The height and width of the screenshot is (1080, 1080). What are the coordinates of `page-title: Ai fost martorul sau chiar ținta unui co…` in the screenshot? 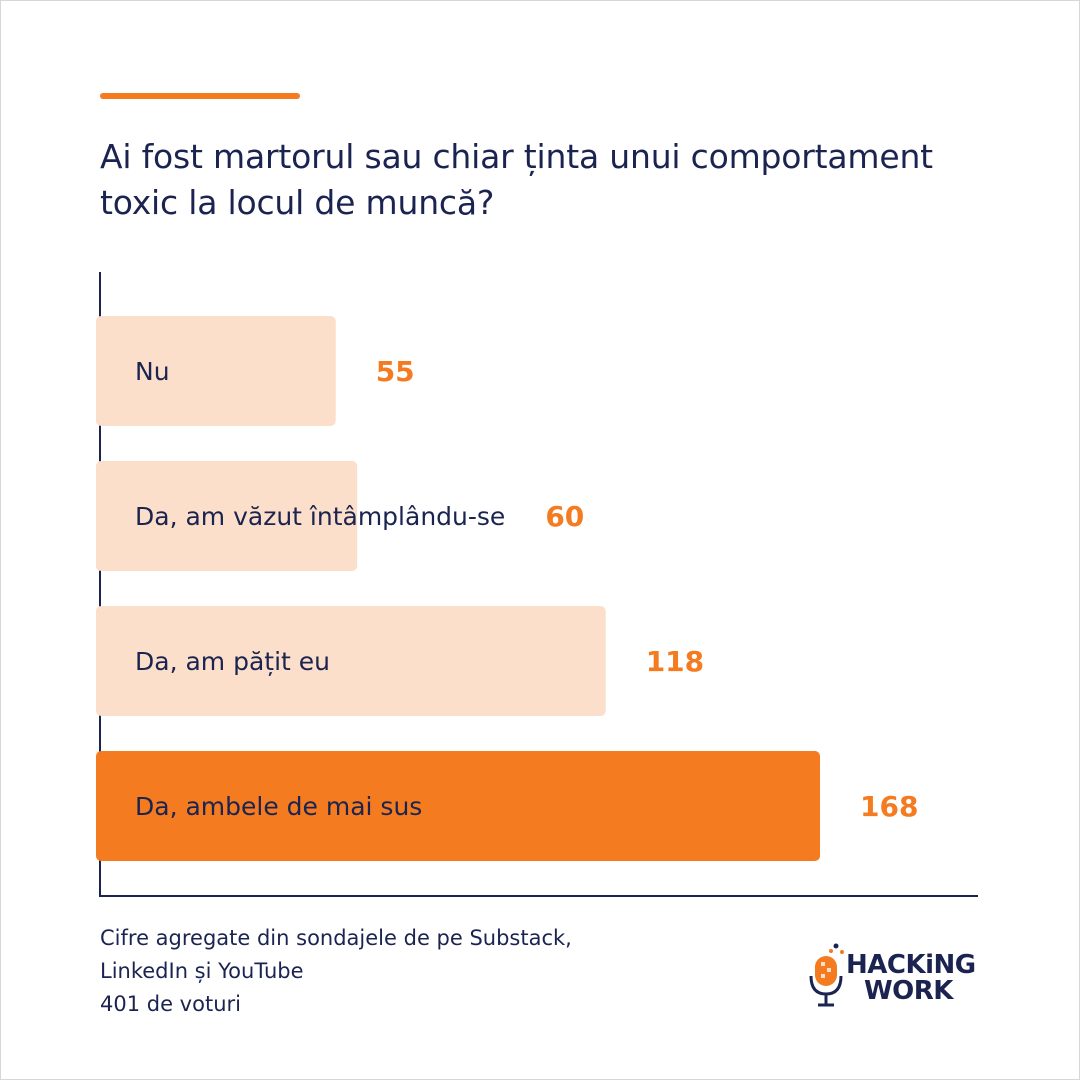 It's located at (516, 179).